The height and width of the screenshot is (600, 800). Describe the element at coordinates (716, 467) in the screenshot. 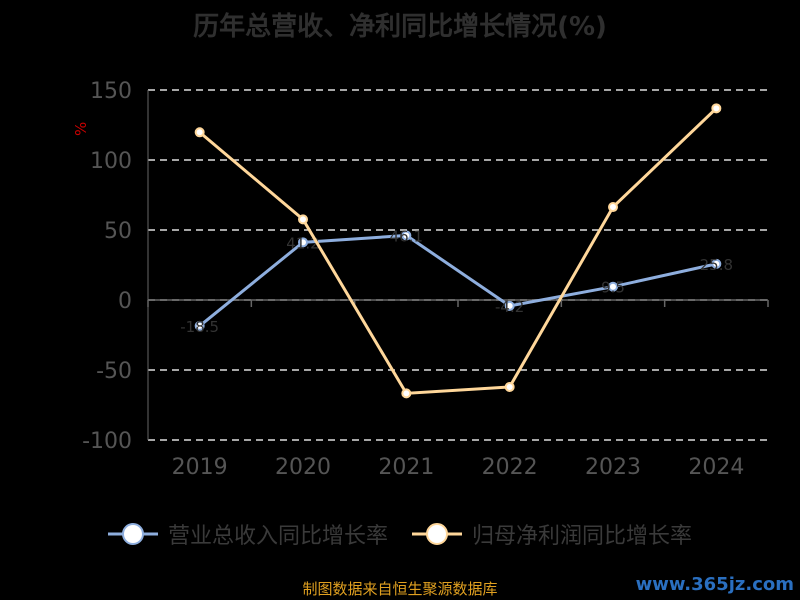

I see `x-tick-label: 2024` at that location.